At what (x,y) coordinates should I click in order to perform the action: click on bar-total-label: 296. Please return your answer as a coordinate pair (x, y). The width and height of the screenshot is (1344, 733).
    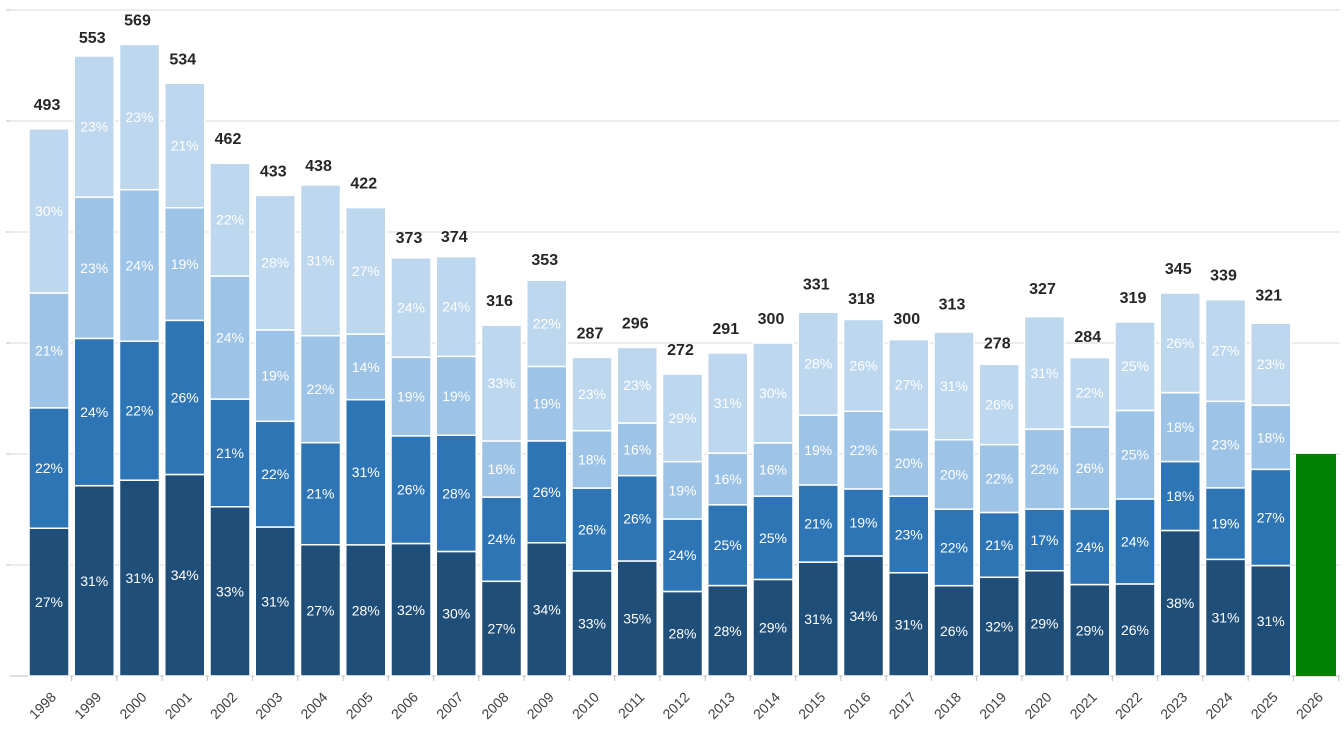
    Looking at the image, I should click on (635, 323).